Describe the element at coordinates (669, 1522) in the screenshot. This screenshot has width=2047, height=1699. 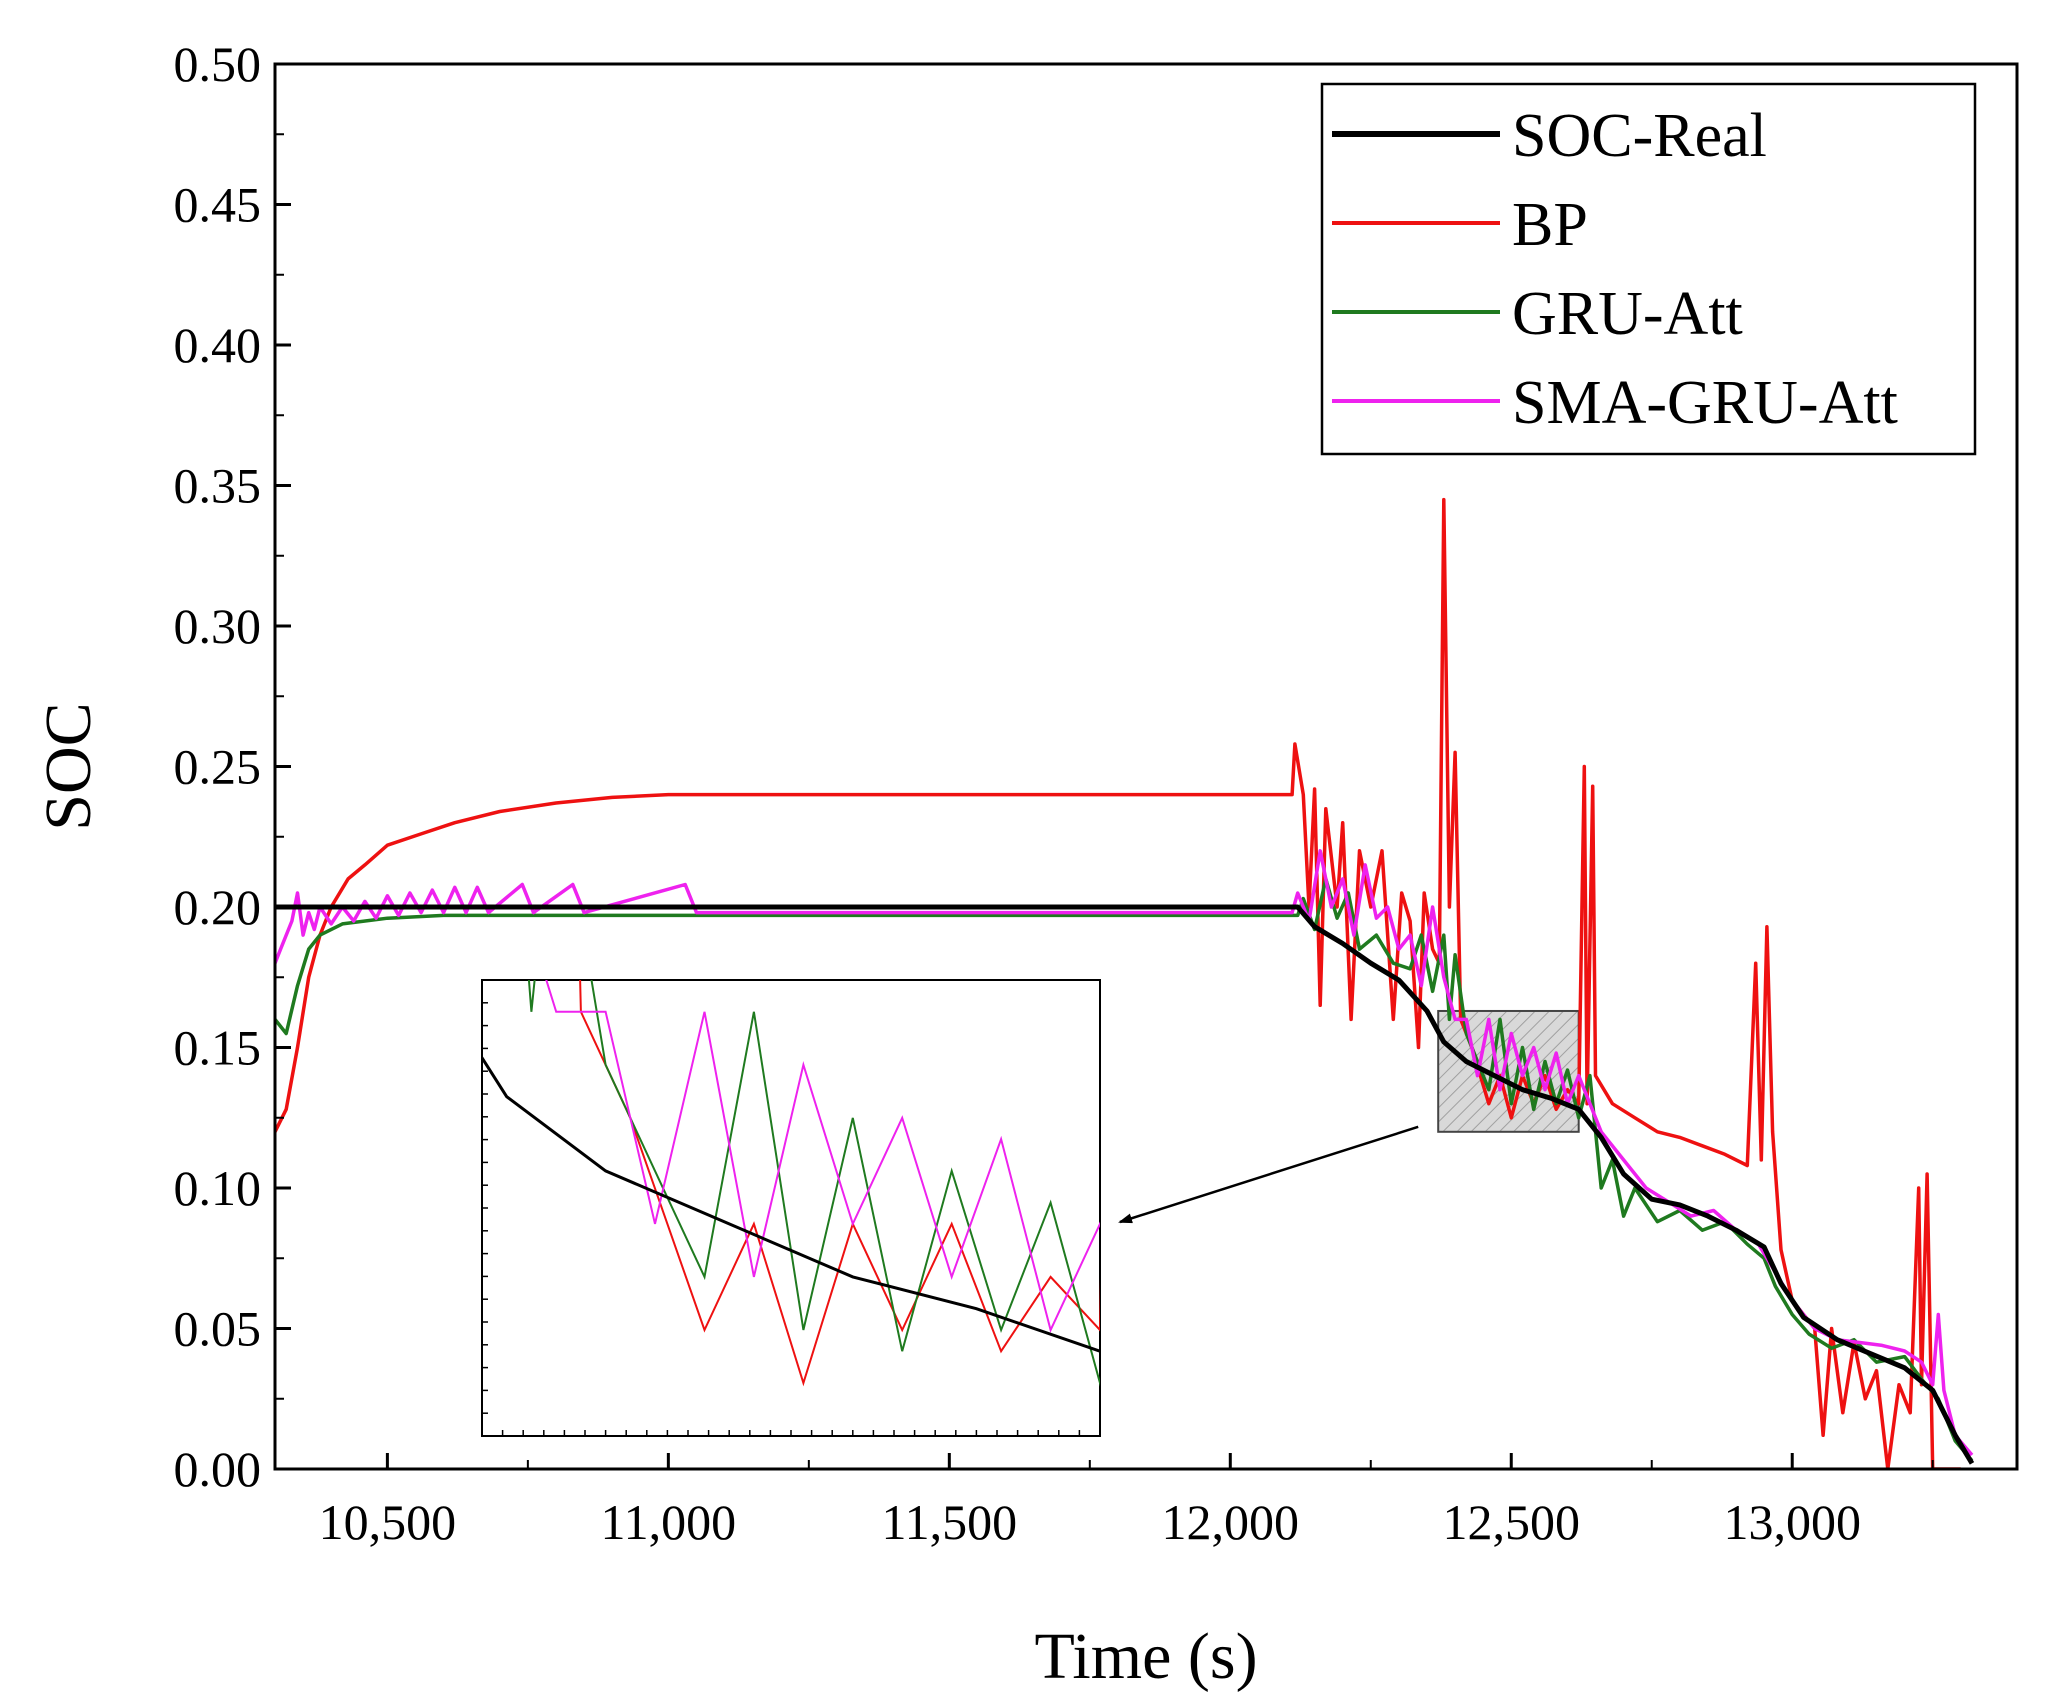
I see `x-tick-label: 11,000` at that location.